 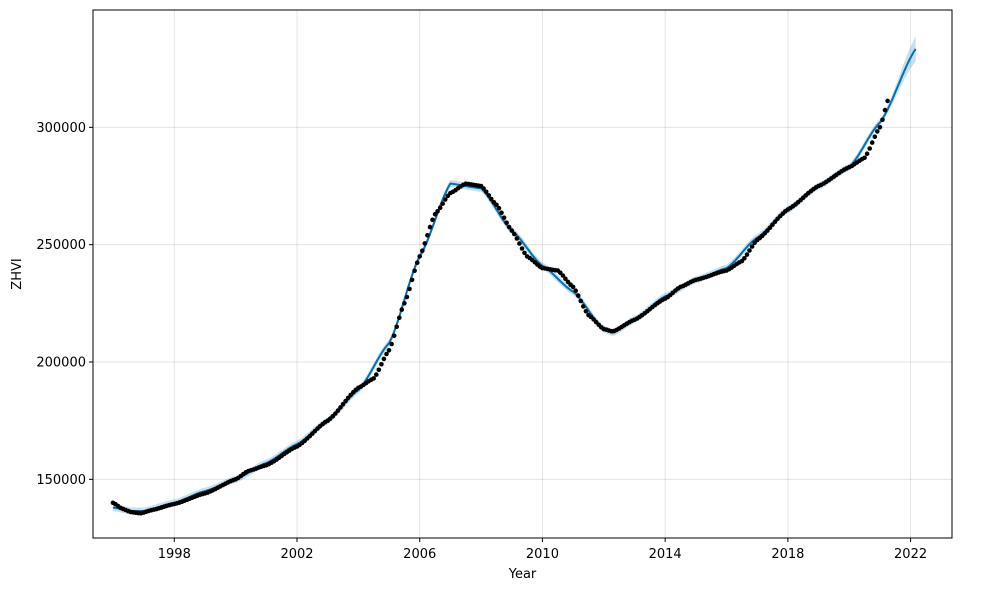 What do you see at coordinates (787, 554) in the screenshot?
I see `x-tick-label: 2018` at bounding box center [787, 554].